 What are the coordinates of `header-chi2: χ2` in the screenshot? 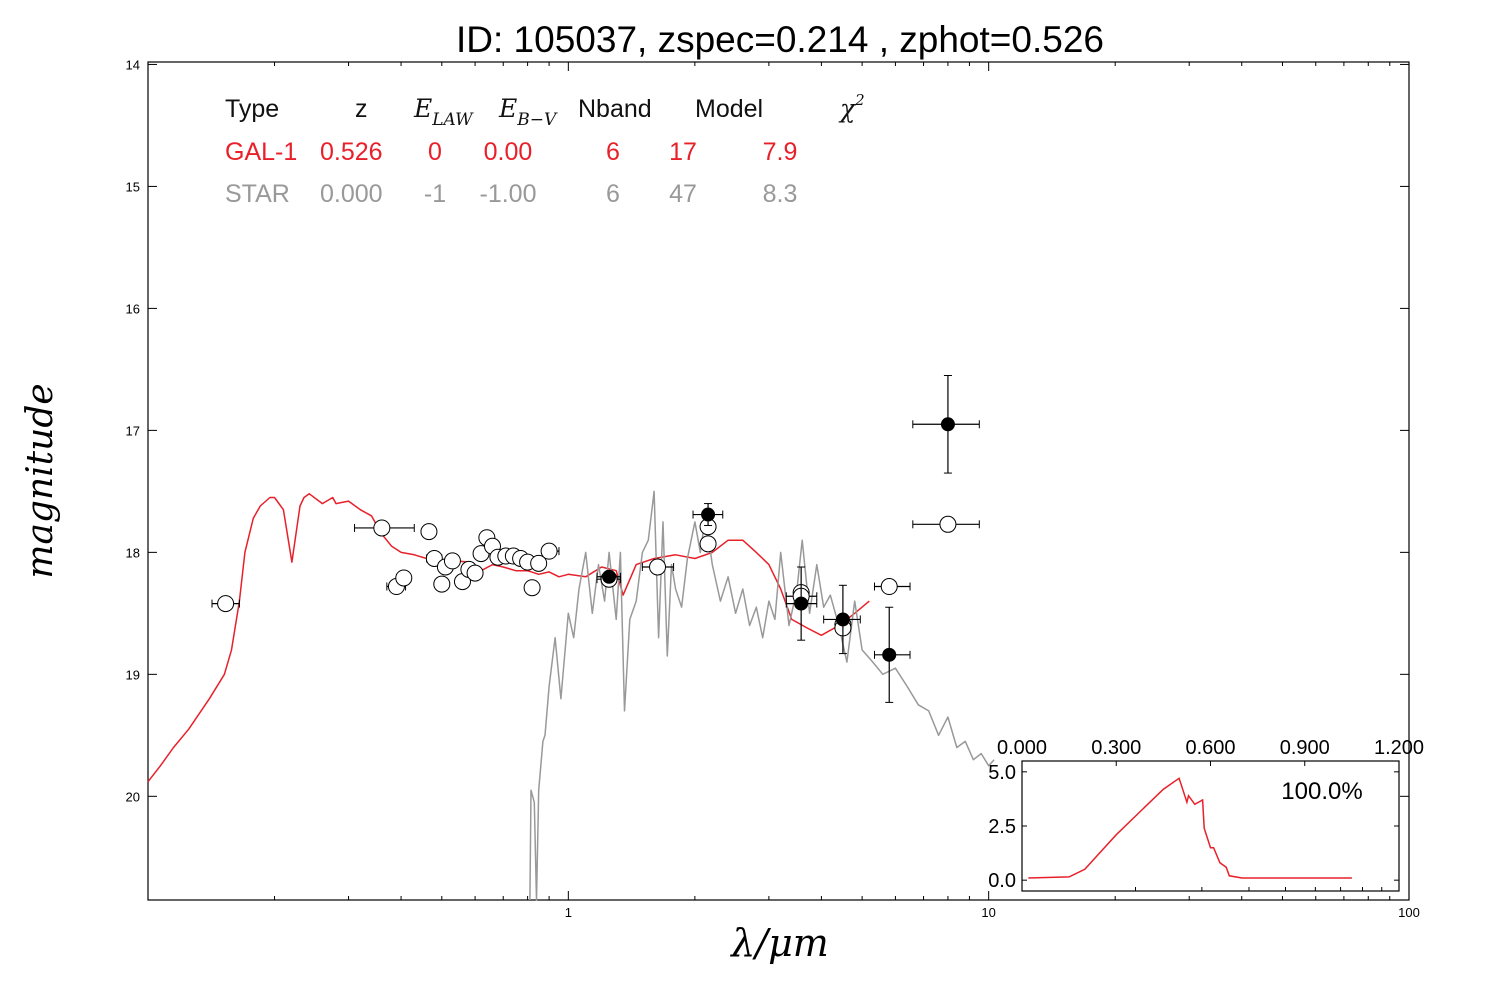 It's located at (851, 107).